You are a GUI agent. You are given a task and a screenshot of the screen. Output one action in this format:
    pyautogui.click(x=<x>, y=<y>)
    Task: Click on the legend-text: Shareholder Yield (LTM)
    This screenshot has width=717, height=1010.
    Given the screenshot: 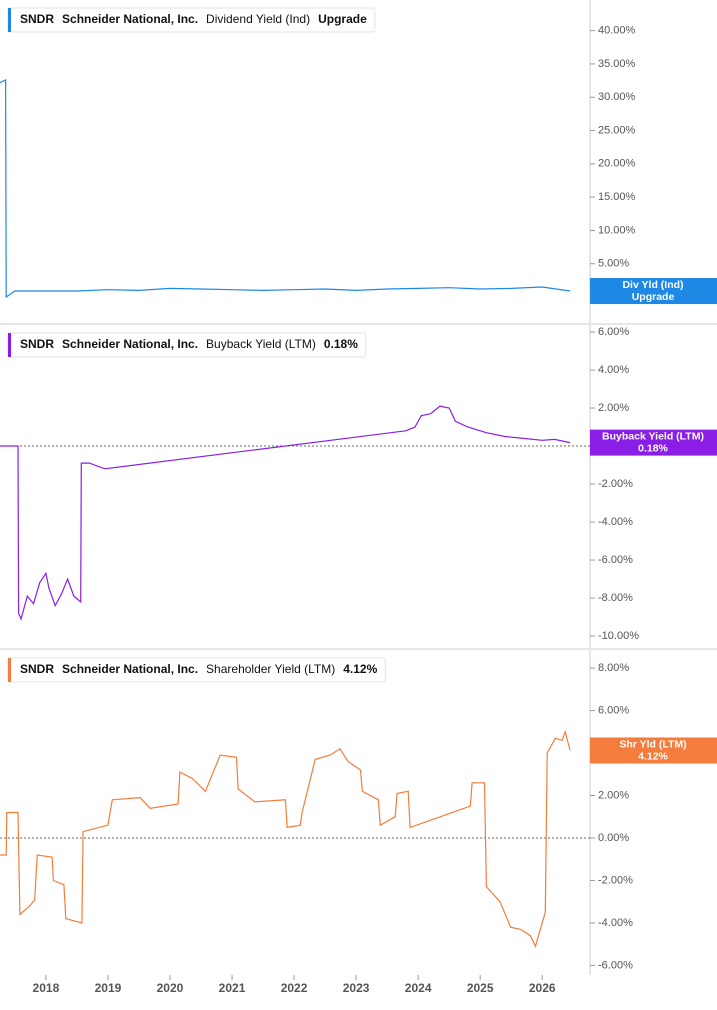 What is the action you would take?
    pyautogui.click(x=270, y=669)
    